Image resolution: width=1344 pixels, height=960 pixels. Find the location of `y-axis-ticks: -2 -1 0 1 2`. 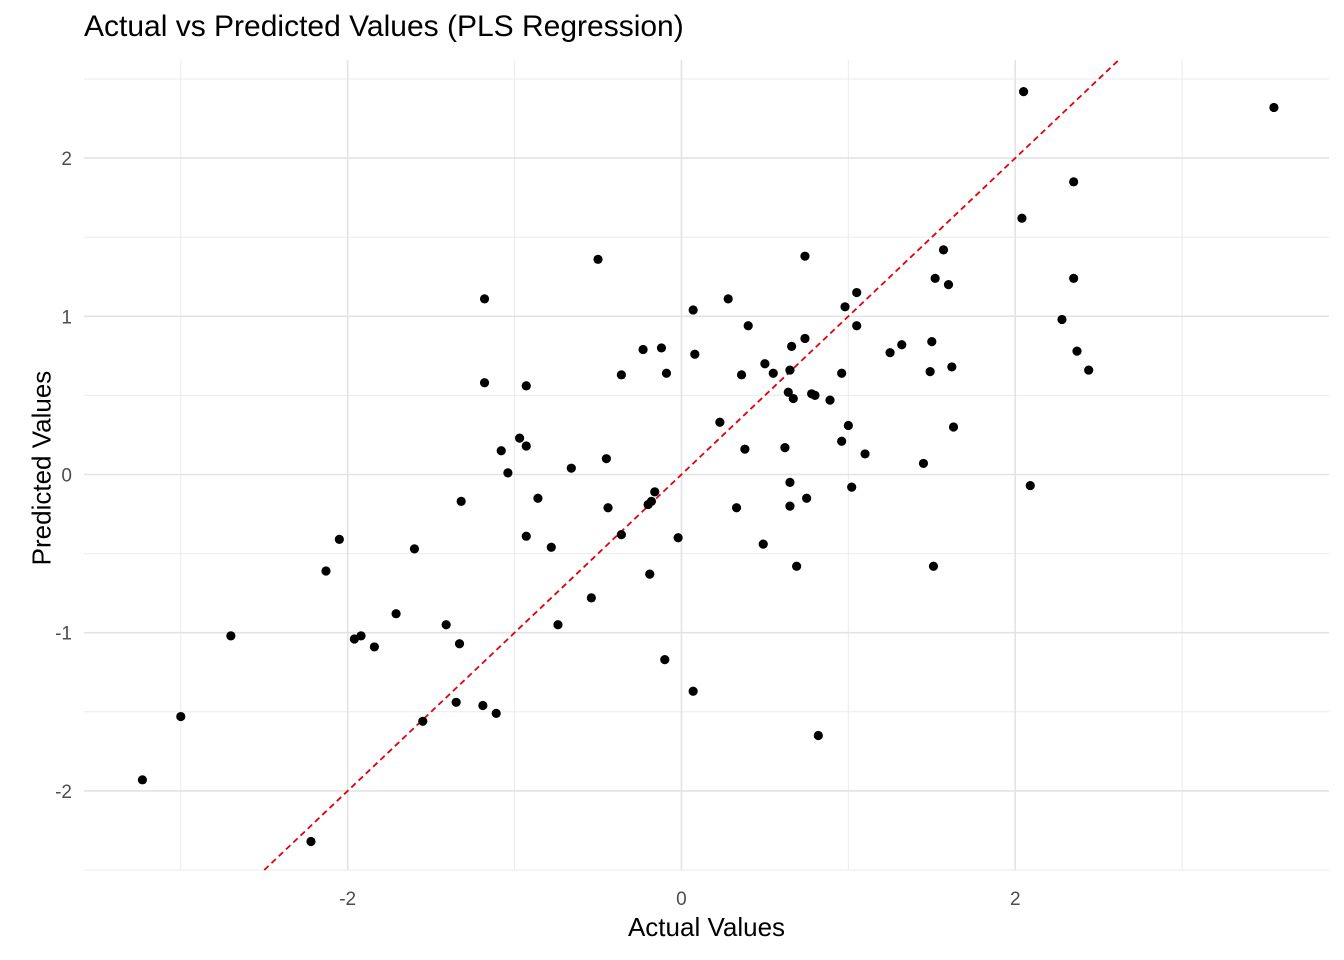

y-axis-ticks: -2 -1 0 1 2 is located at coordinates (63, 476).